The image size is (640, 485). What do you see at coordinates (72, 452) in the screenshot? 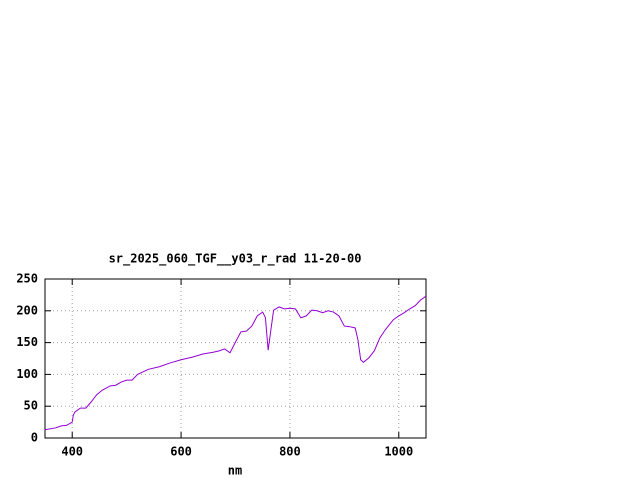
I see `x-tick-label: 400` at bounding box center [72, 452].